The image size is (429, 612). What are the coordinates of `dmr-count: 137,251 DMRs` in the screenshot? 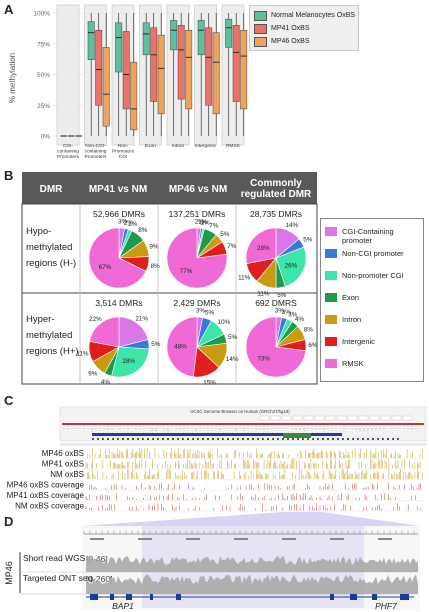 It's located at (197, 214).